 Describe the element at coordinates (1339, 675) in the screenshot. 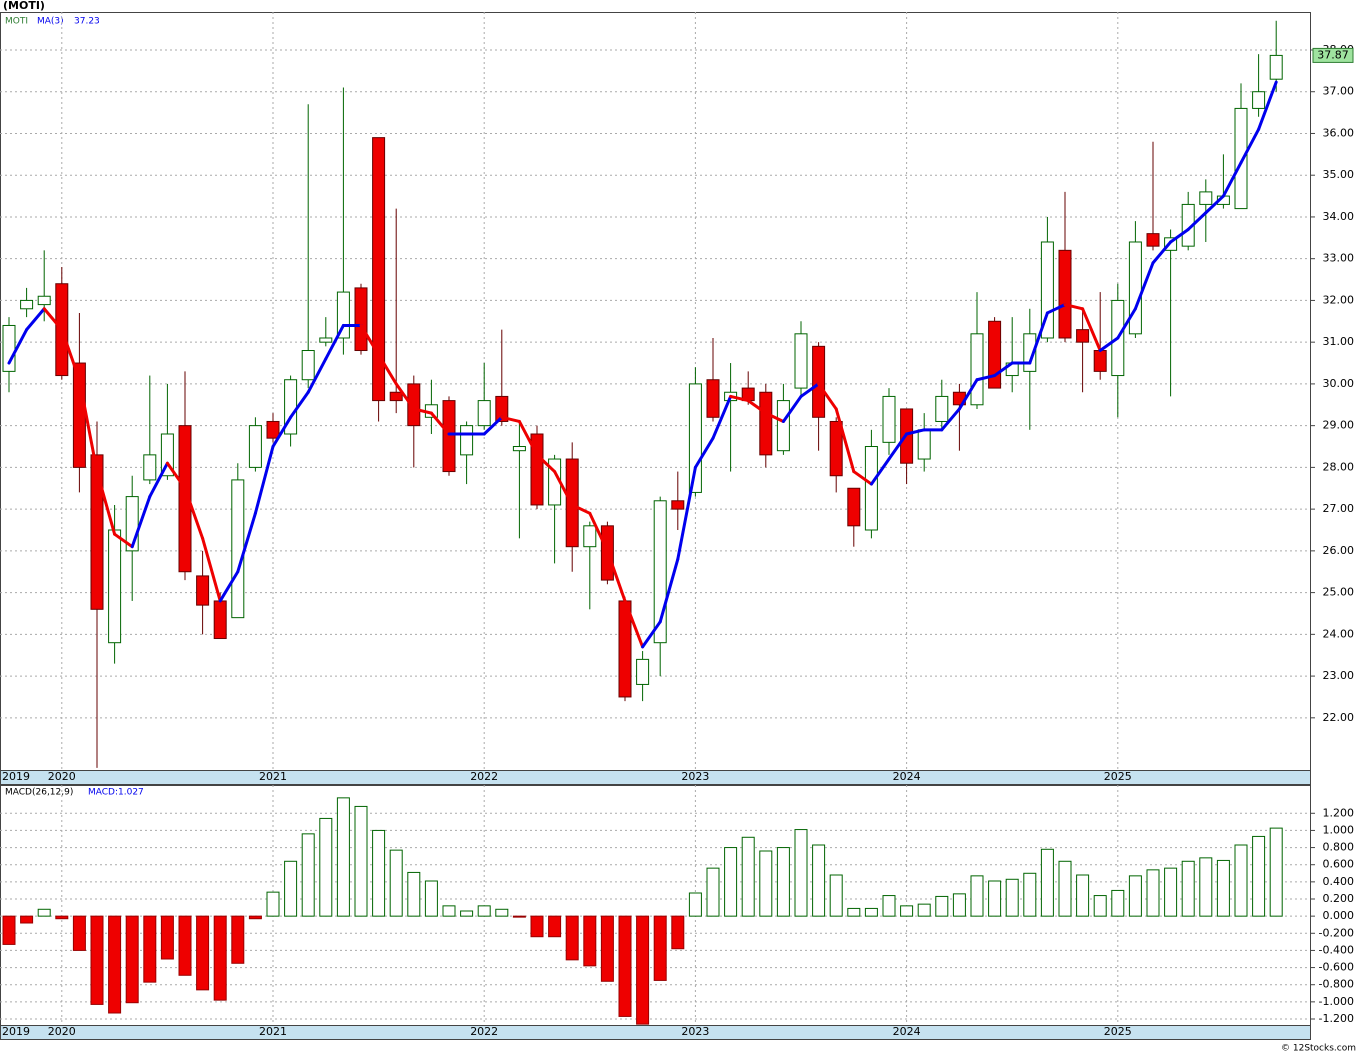

I see `y-tick-label: 23.00` at that location.